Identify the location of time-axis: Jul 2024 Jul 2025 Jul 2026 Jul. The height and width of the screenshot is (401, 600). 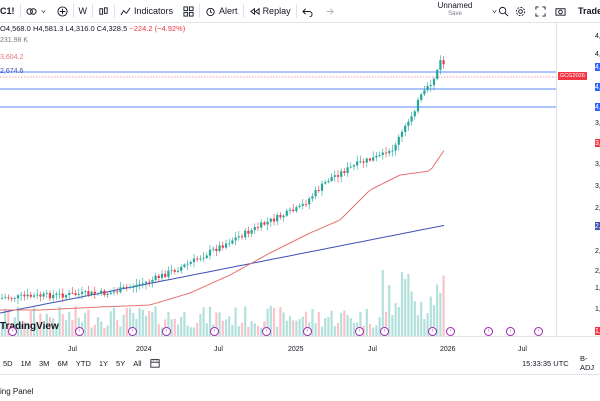
(300, 344).